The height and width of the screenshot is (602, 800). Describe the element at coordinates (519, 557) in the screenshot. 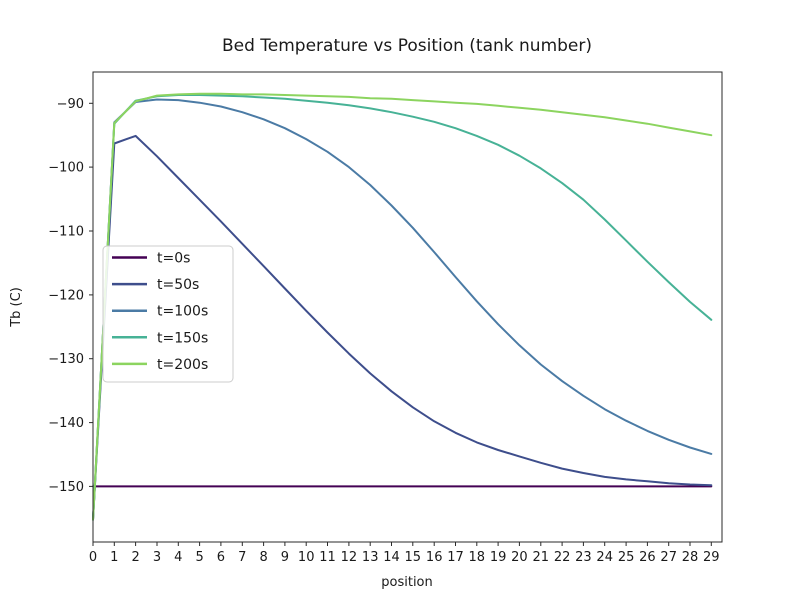

I see `x-tick-label: 20` at that location.